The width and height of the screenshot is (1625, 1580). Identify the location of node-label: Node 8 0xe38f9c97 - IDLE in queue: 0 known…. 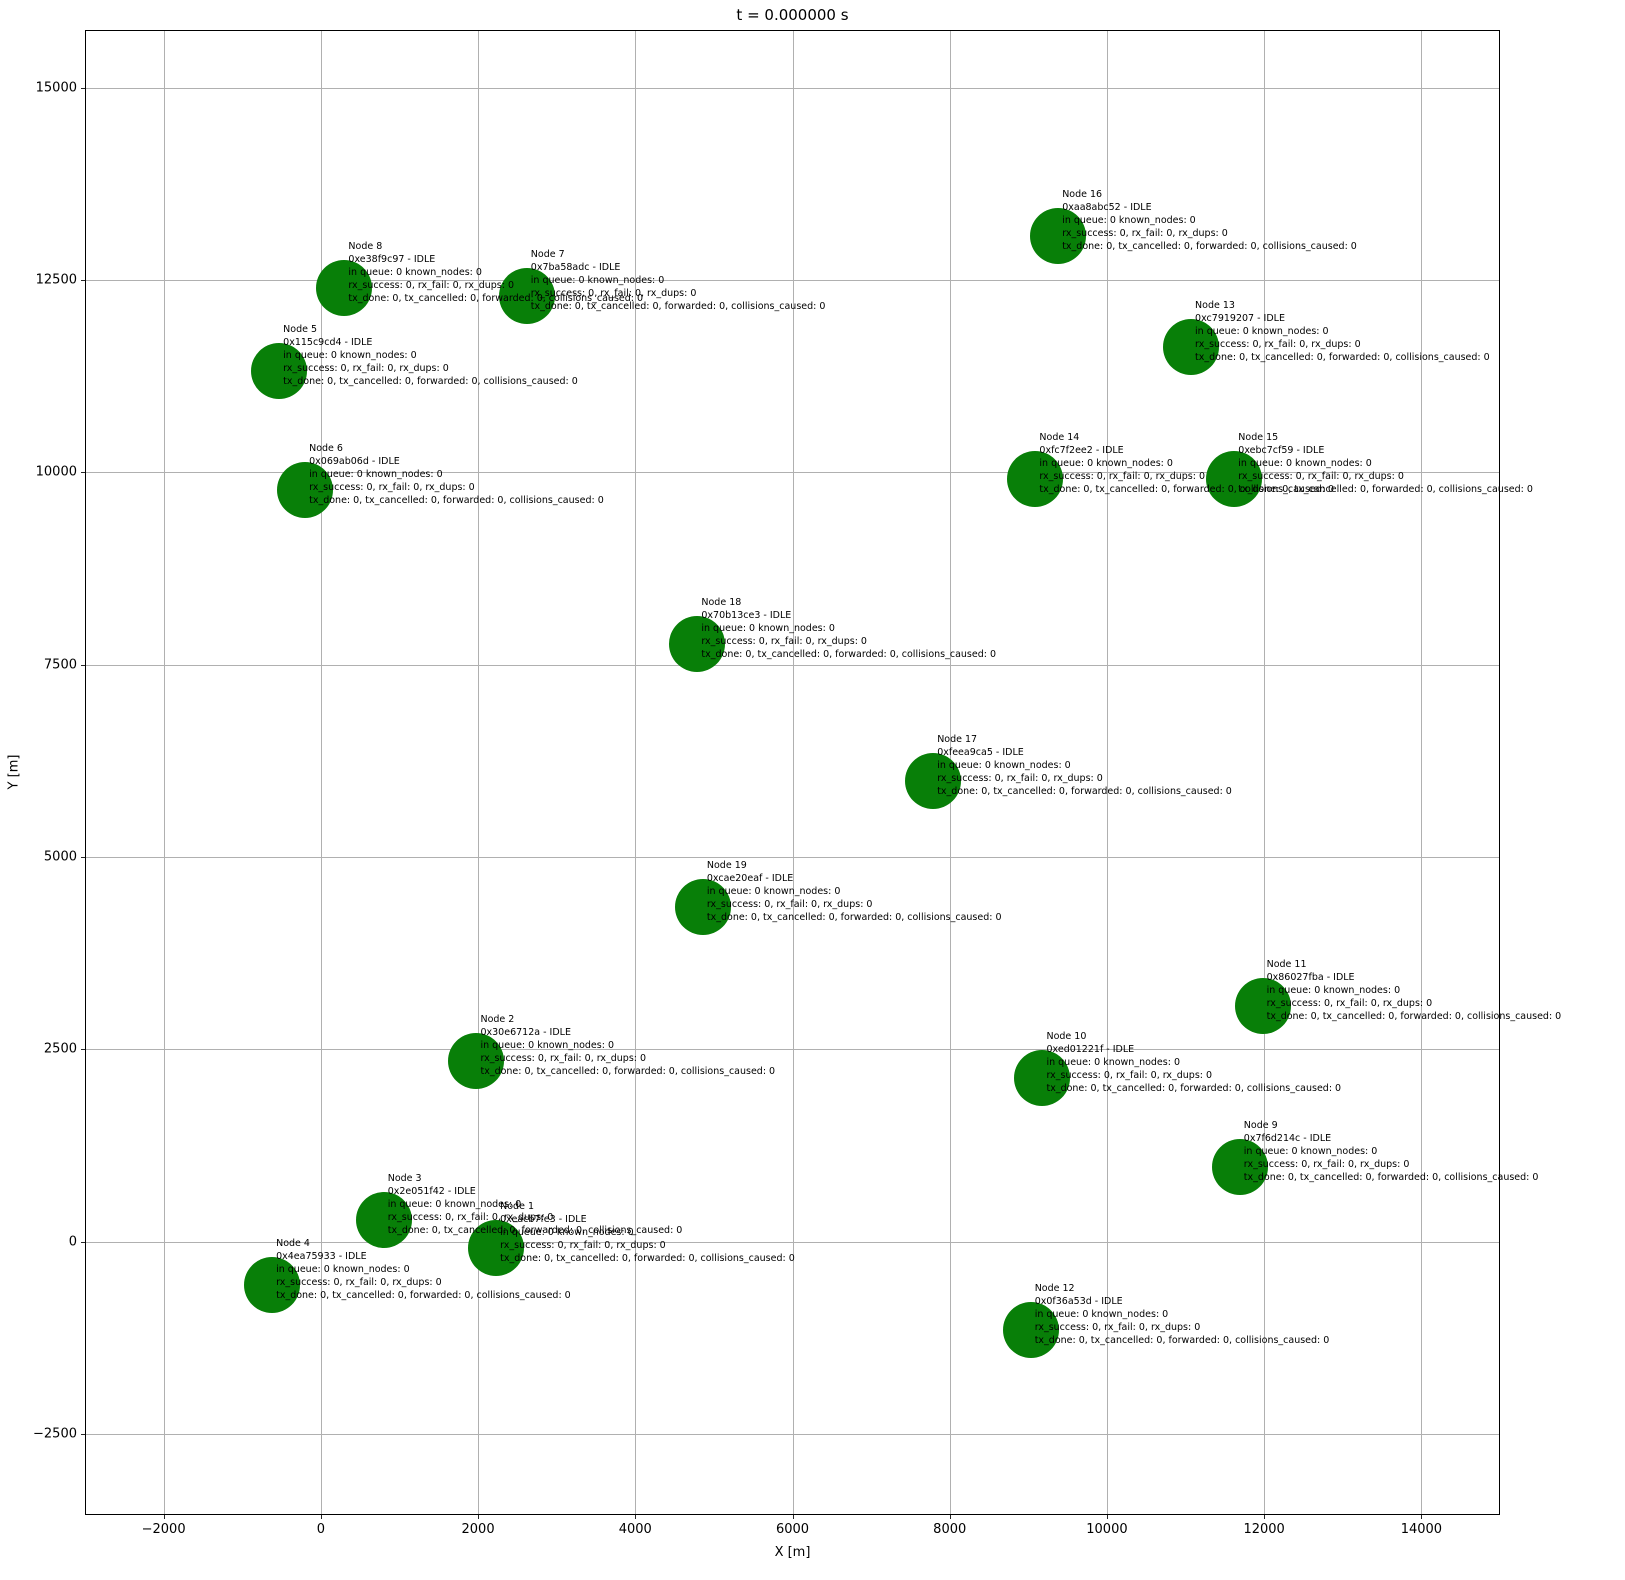
(495, 272).